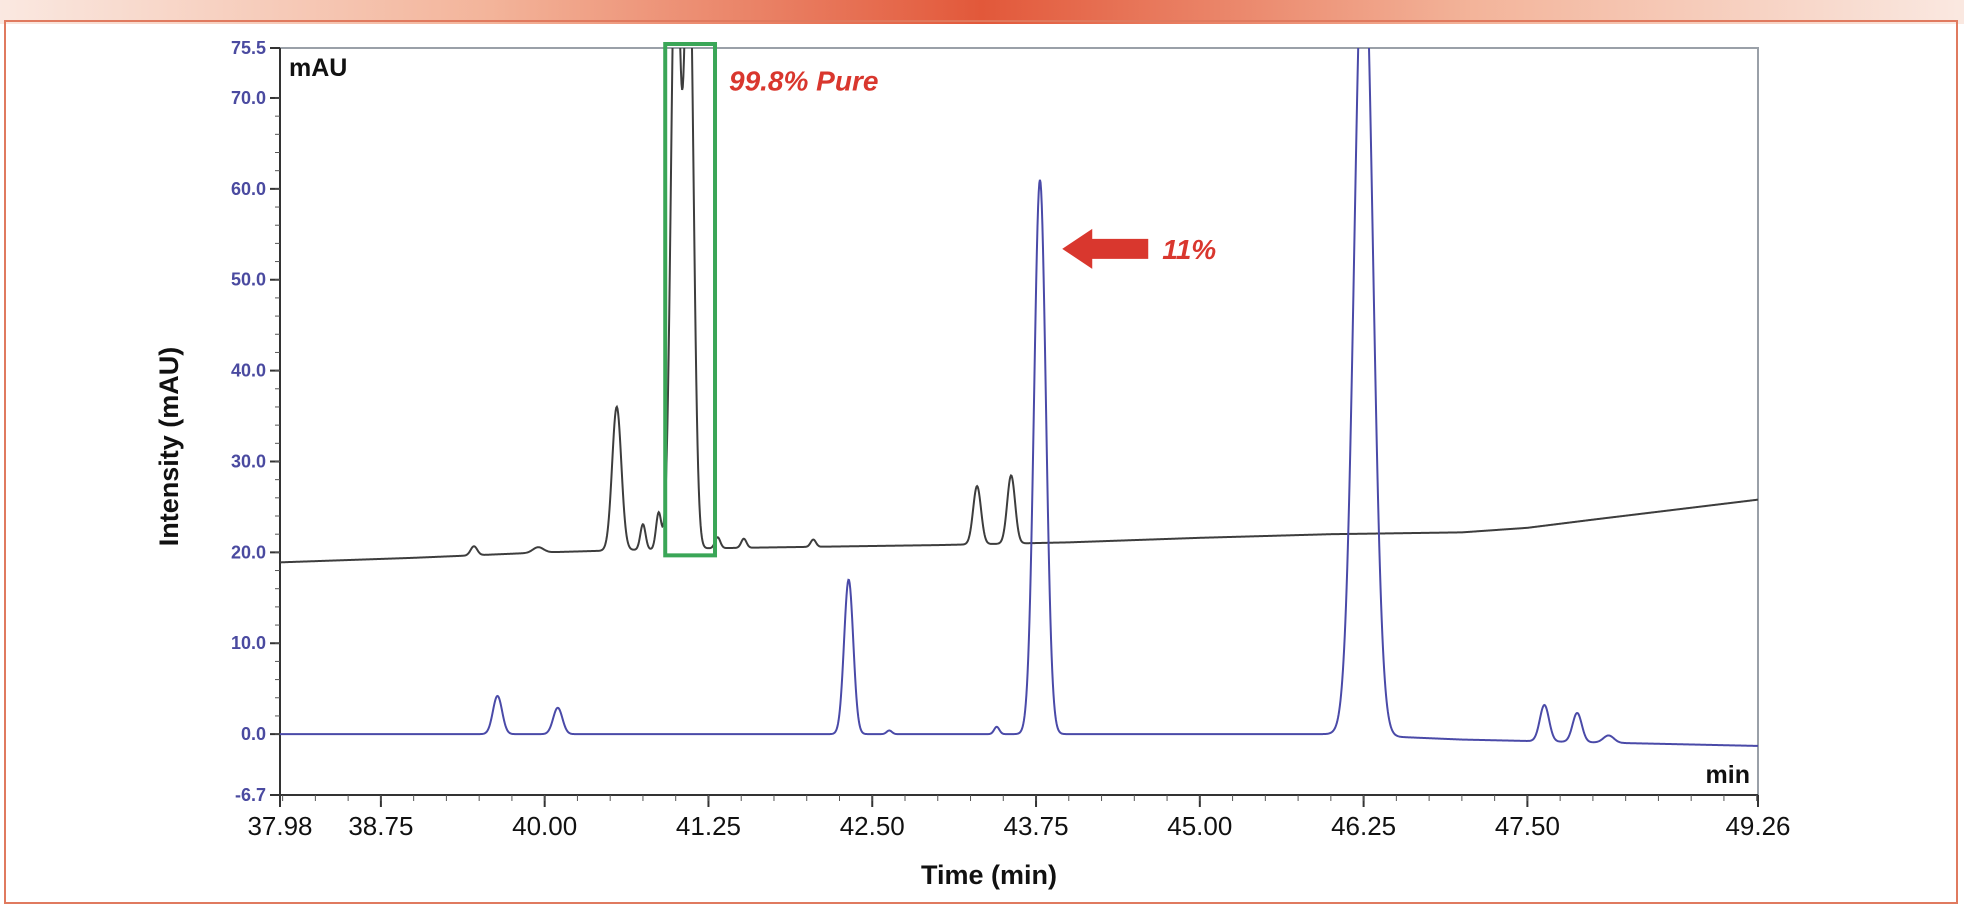 Image resolution: width=1964 pixels, height=911 pixels. I want to click on y-tick-label: 70.0, so click(248, 98).